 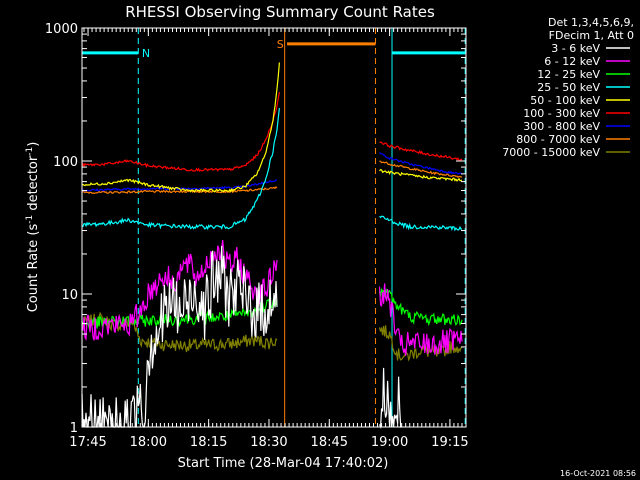 I want to click on y-axis-label: Count Rate (s-1 detector-1), so click(x=33, y=227).